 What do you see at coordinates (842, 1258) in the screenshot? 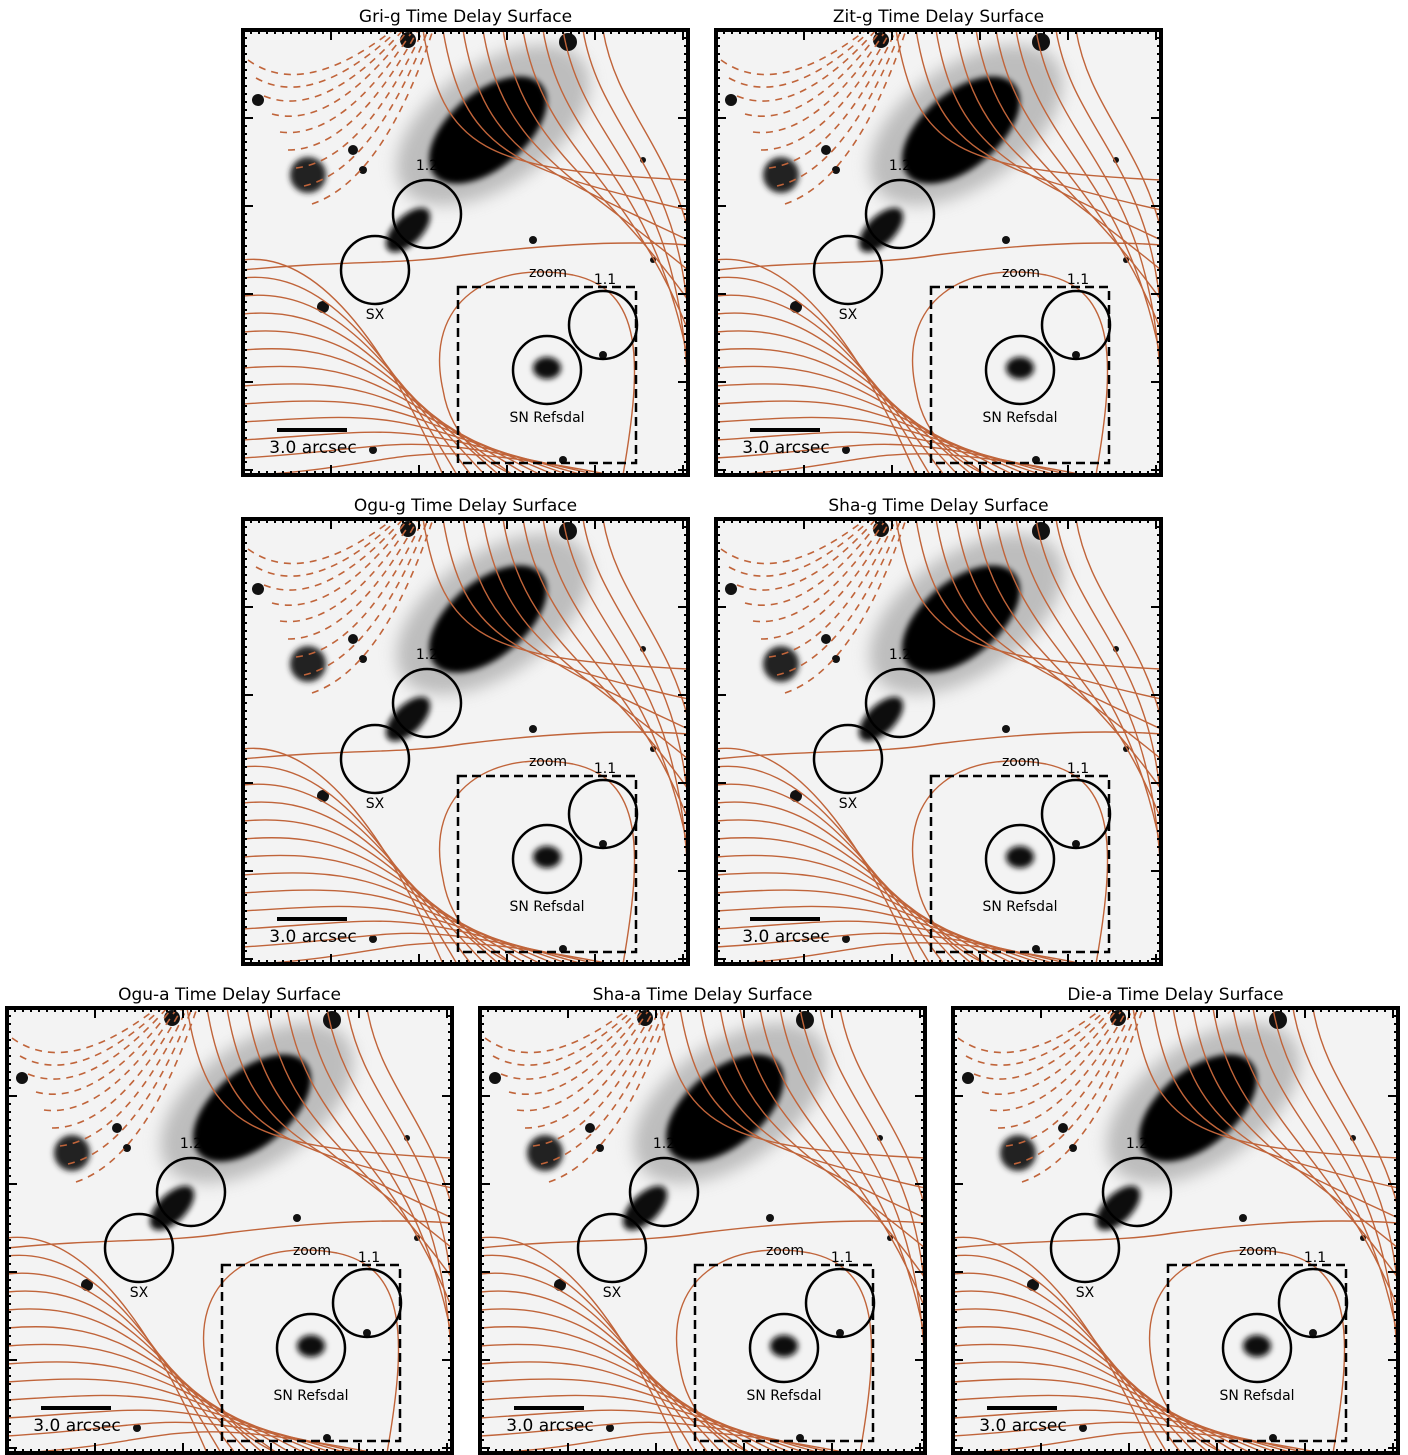
I see `label: 1.1` at bounding box center [842, 1258].